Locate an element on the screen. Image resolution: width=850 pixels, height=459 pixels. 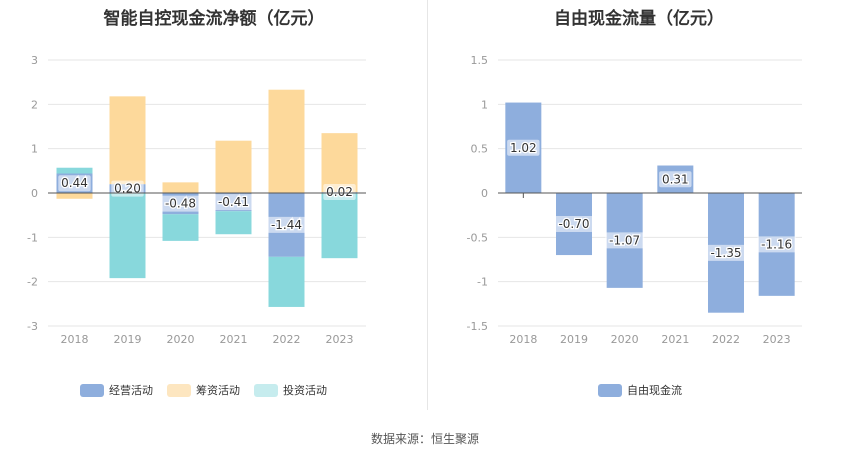
right-data-label: -1.07 is located at coordinates (624, 240).